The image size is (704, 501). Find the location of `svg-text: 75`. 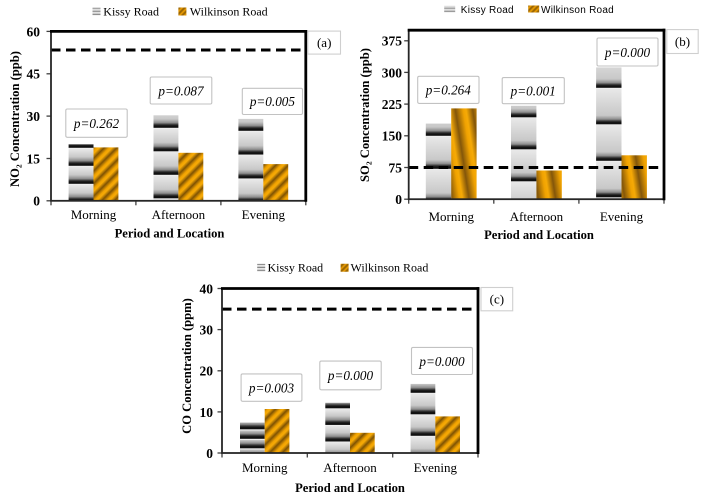

svg-text: 75 is located at coordinates (396, 167).